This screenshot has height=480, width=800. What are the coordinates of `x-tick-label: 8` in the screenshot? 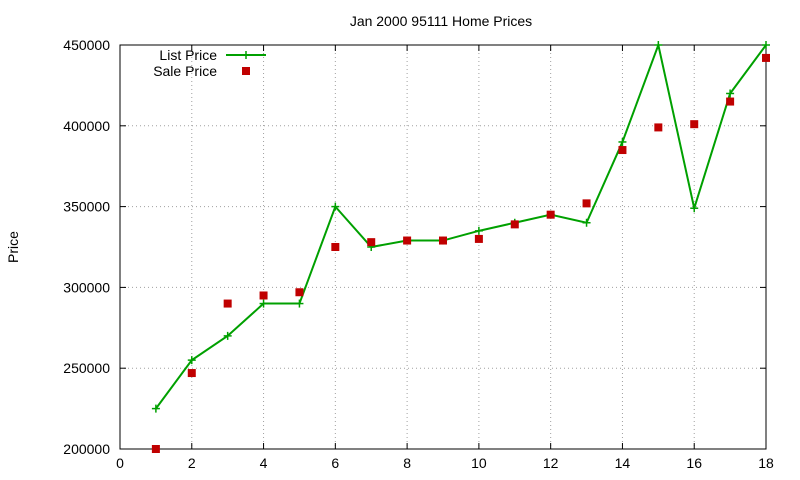 It's located at (407, 463).